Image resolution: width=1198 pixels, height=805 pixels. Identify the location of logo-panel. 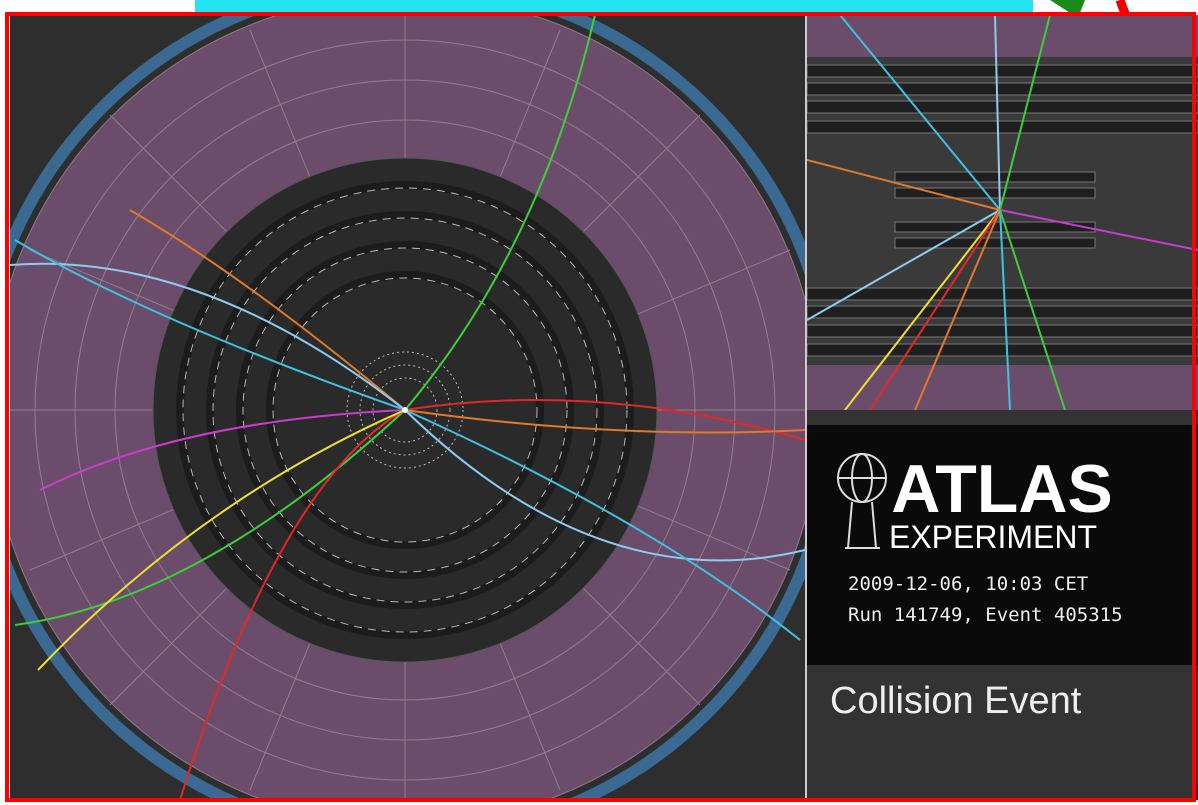
(1002, 545).